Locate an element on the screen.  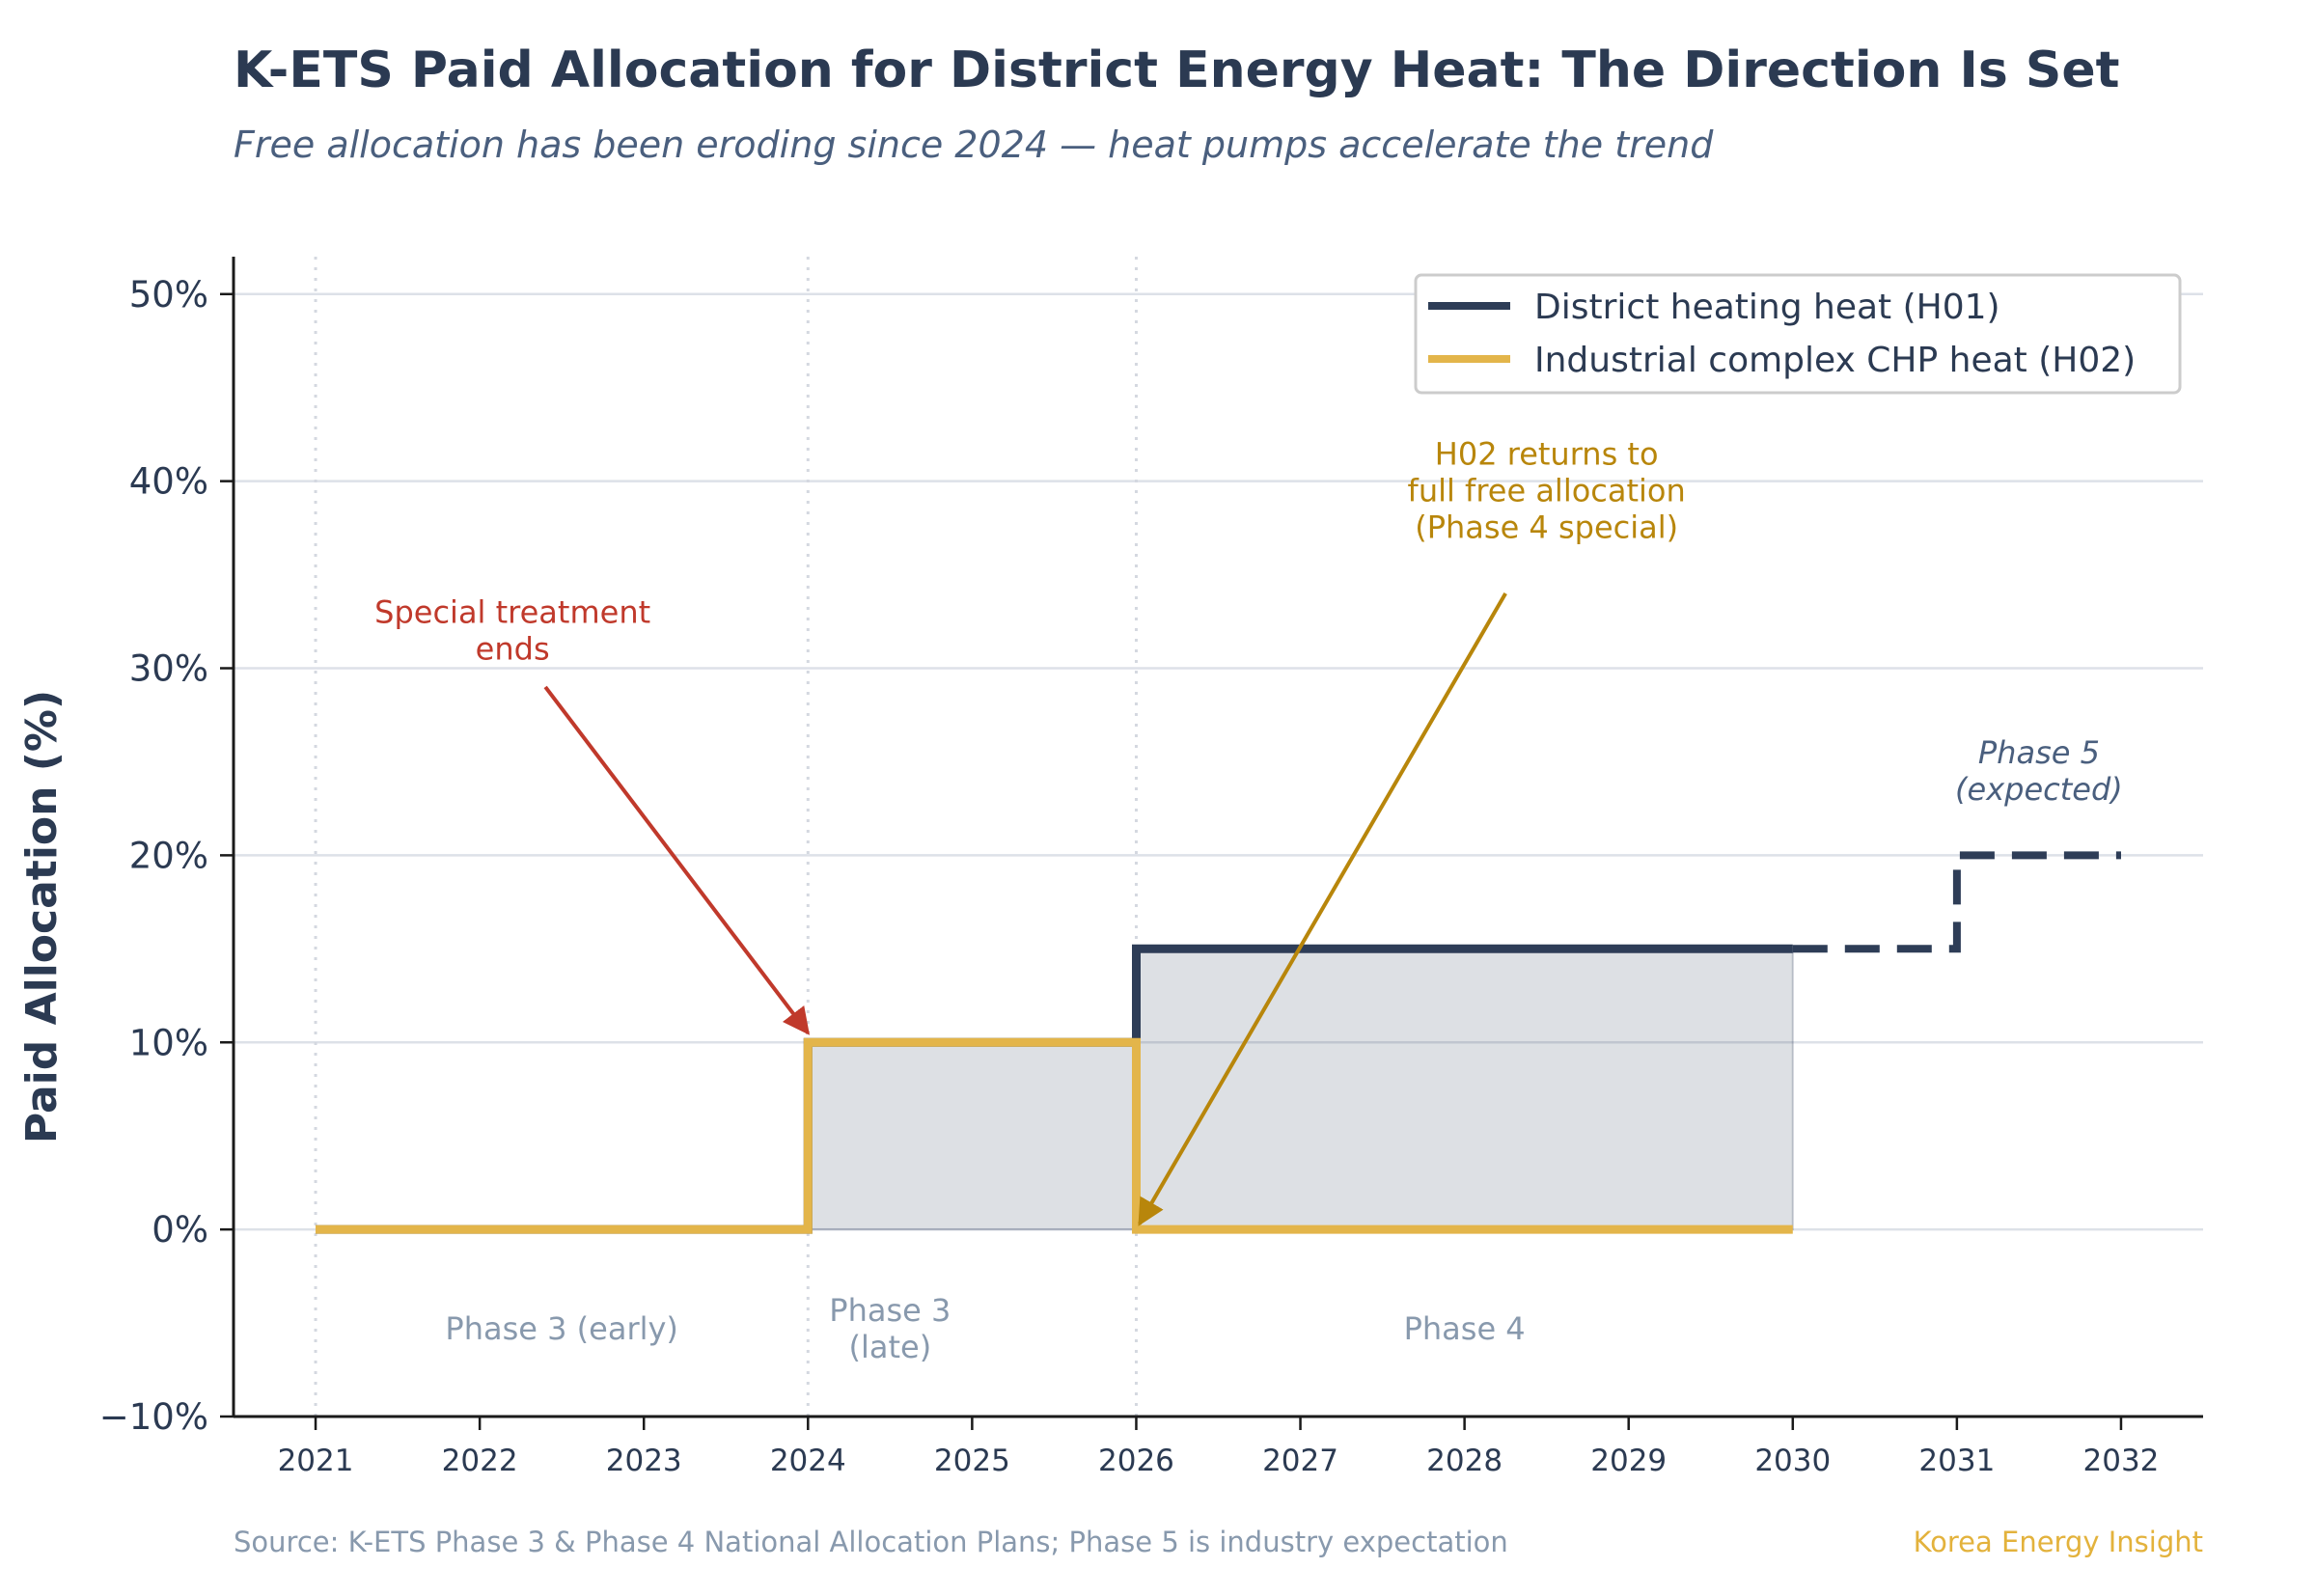
phase-labels: Phase 3 (early) Phase 3 (late) Phase 4 is located at coordinates (985, 1328).